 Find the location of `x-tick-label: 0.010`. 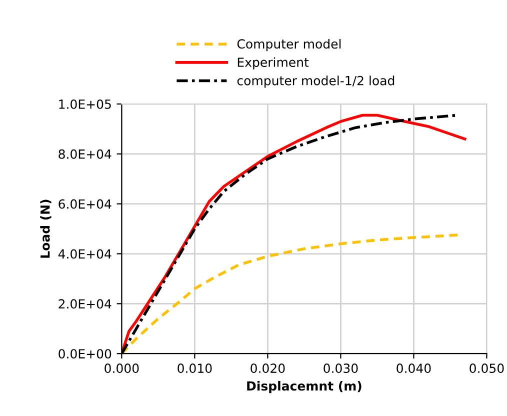

x-tick-label: 0.010 is located at coordinates (195, 368).